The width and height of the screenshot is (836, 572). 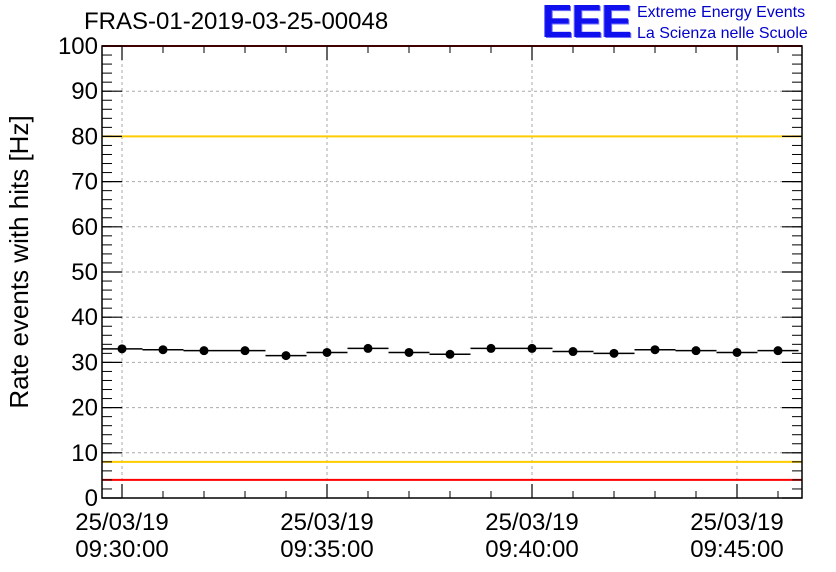 What do you see at coordinates (84, 136) in the screenshot?
I see `y-tick-label: 80` at bounding box center [84, 136].